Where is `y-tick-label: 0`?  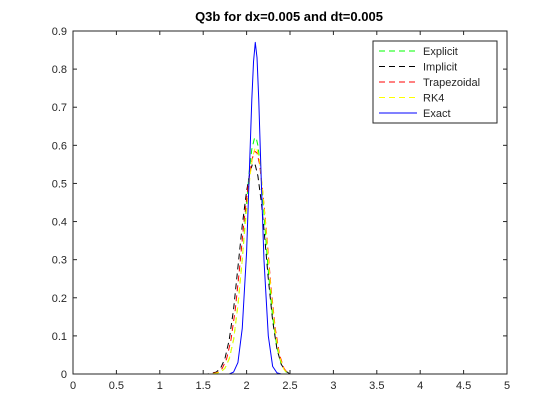
y-tick-label: 0 is located at coordinates (64, 375).